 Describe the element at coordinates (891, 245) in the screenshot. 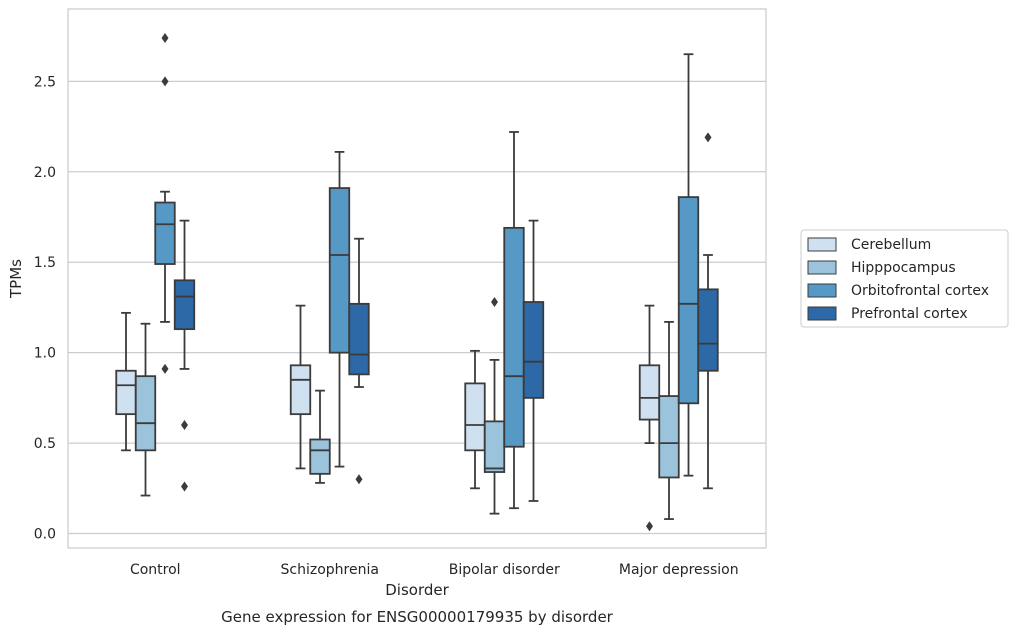

I see `legend-label: Cerebellum` at that location.